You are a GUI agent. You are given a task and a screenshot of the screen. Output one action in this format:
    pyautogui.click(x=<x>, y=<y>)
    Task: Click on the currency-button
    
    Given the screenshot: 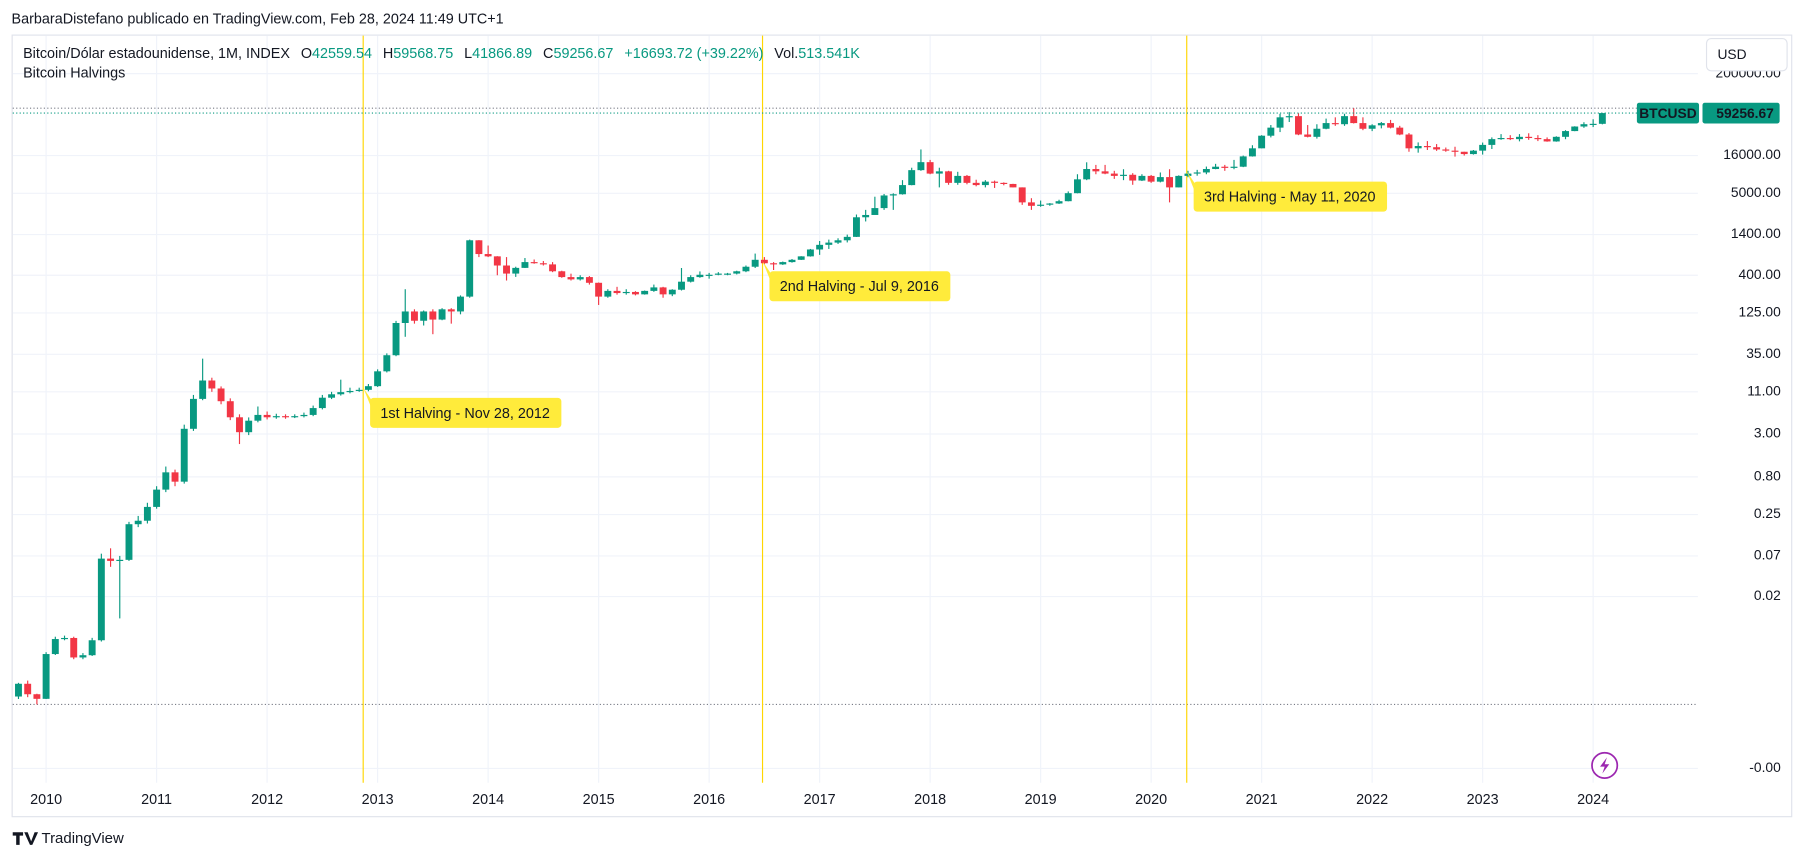 What is the action you would take?
    pyautogui.click(x=1746, y=54)
    